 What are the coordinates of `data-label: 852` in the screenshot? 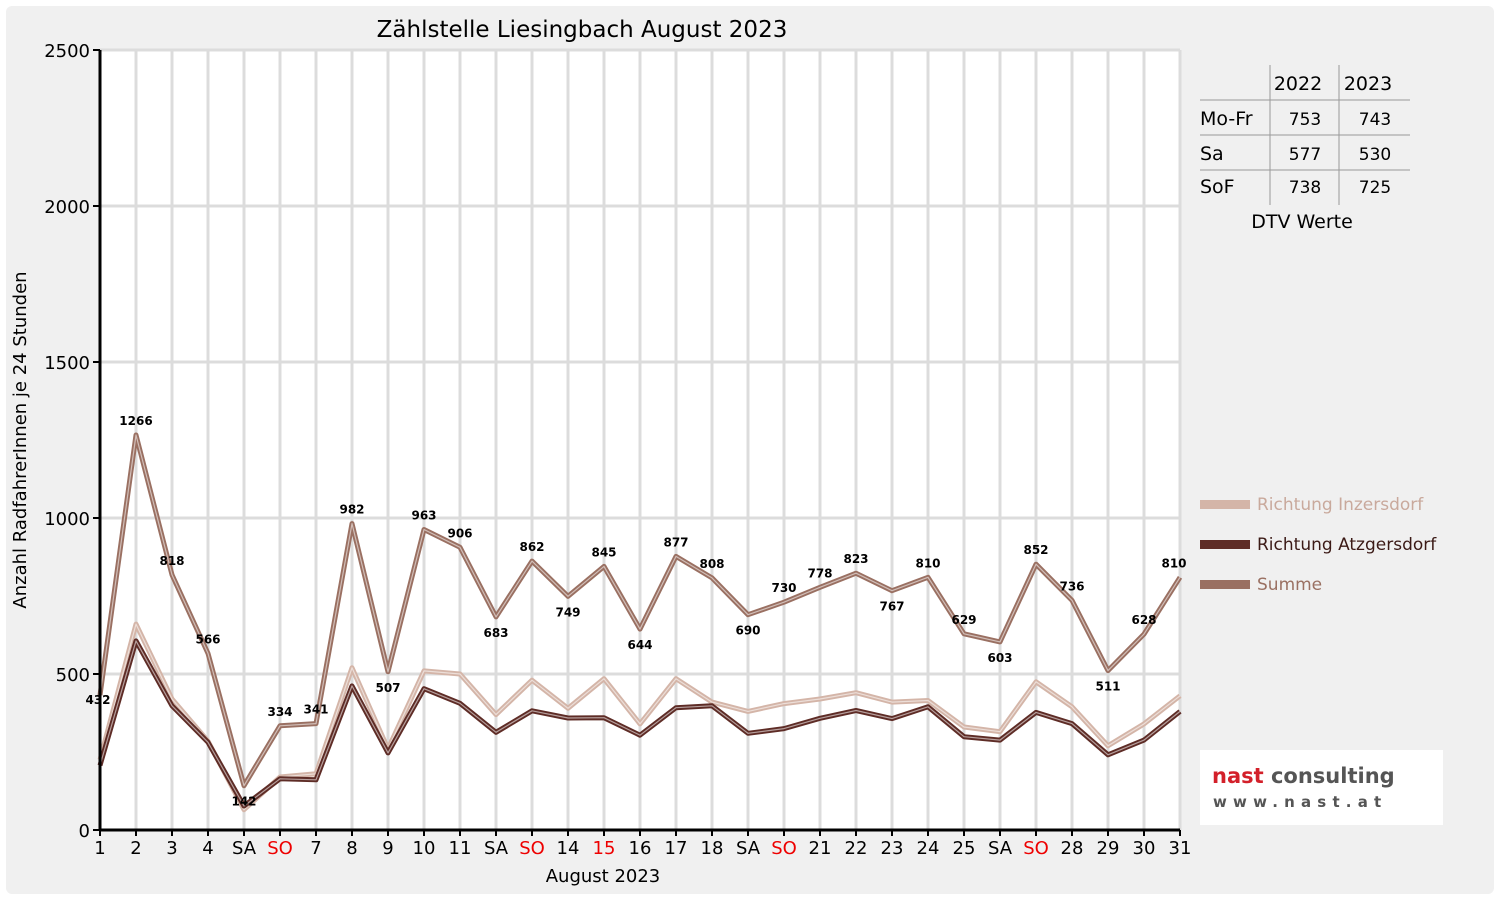 It's located at (1035, 550).